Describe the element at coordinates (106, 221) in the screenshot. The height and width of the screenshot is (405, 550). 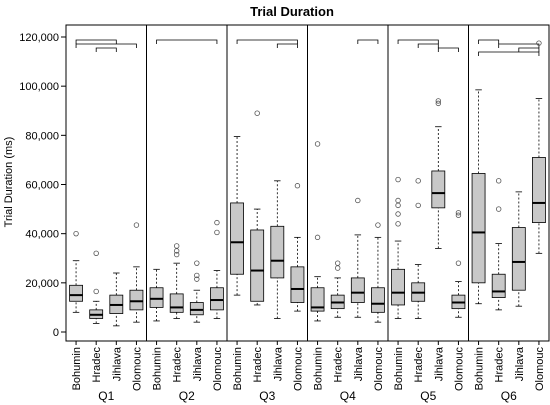
I see `panel-q1: Bohumin Hradec Jihlava Olomouc Q1` at that location.